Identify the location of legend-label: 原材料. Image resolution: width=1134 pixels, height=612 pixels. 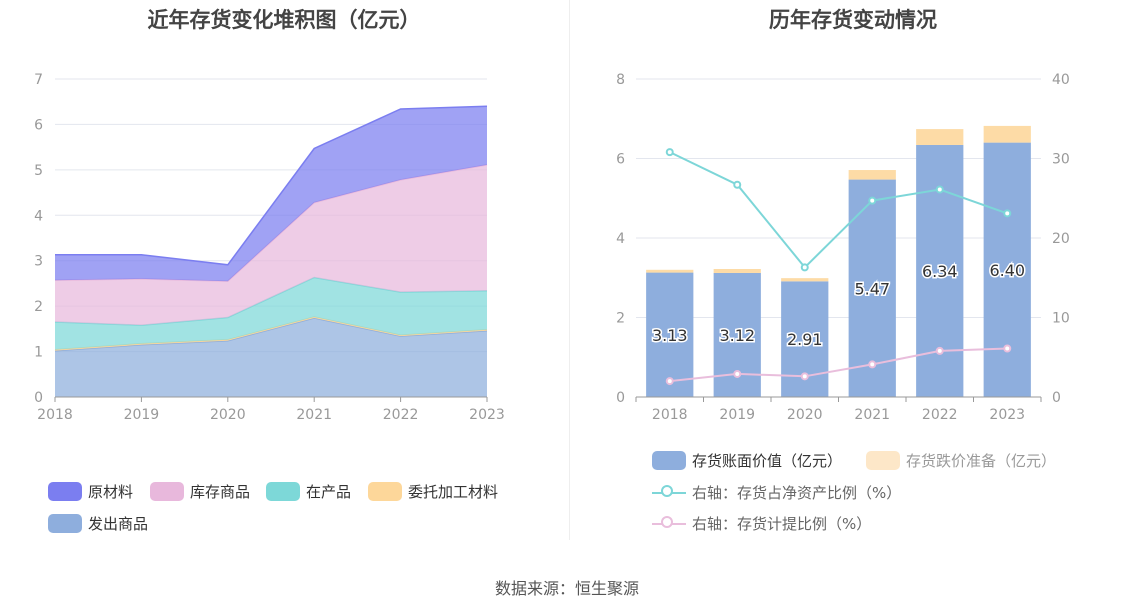
(111, 492).